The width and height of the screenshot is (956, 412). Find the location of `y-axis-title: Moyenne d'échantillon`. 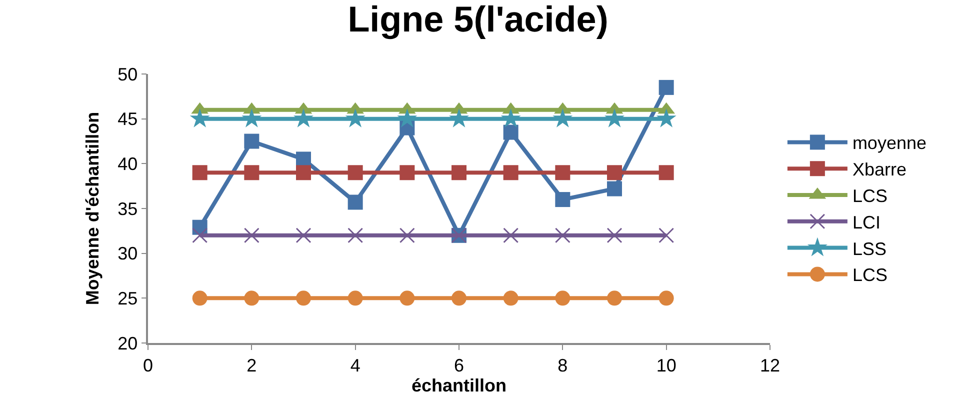

y-axis-title: Moyenne d'échantillon is located at coordinates (92, 209).